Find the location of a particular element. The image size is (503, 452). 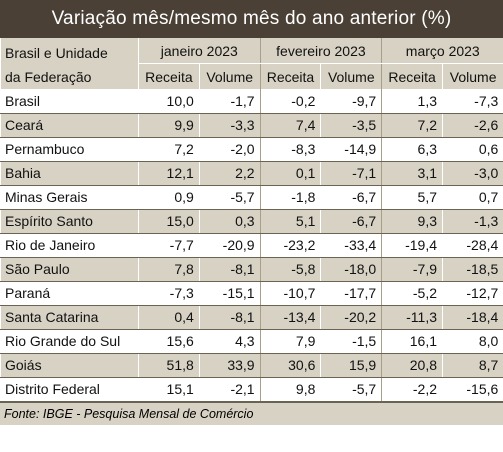

row-label: Rio de Janeiro is located at coordinates (69, 245).